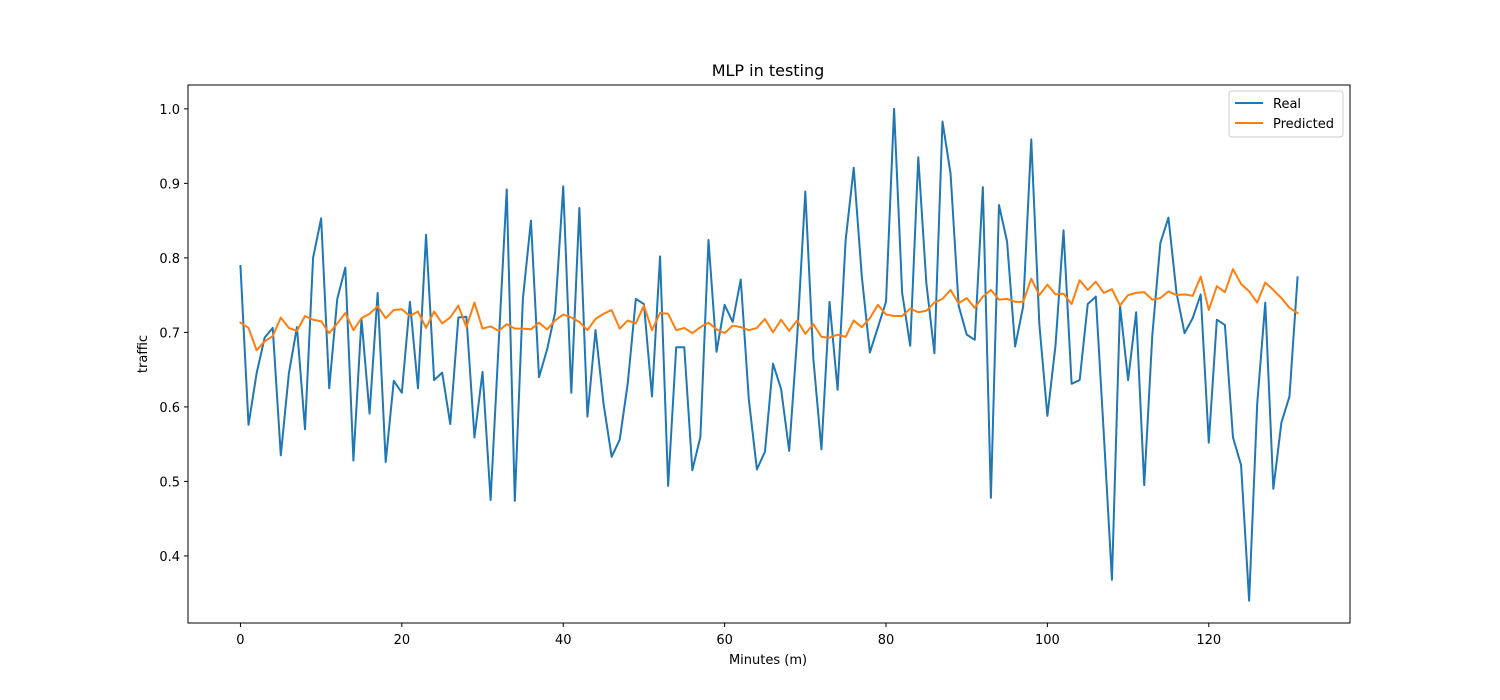  What do you see at coordinates (240, 640) in the screenshot?
I see `x-tick-label: 0` at bounding box center [240, 640].